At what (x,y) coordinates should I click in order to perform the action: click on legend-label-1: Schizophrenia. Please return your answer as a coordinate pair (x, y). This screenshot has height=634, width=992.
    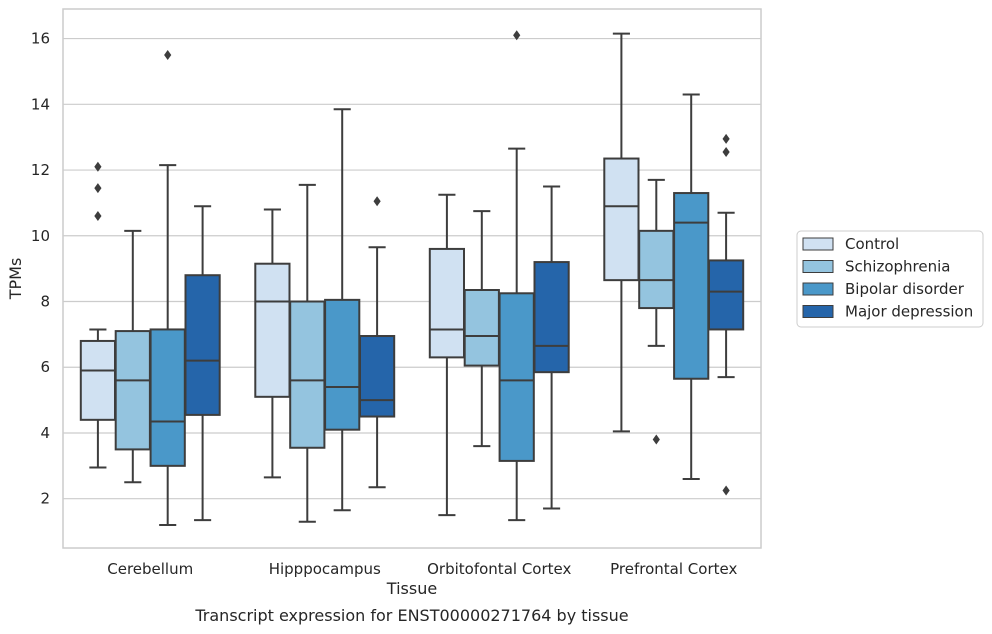
    Looking at the image, I should click on (897, 267).